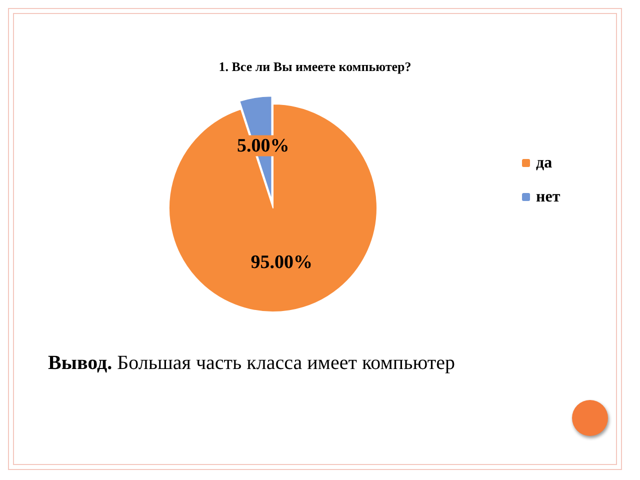 Image resolution: width=640 pixels, height=480 pixels. I want to click on legend-label: да, so click(544, 163).